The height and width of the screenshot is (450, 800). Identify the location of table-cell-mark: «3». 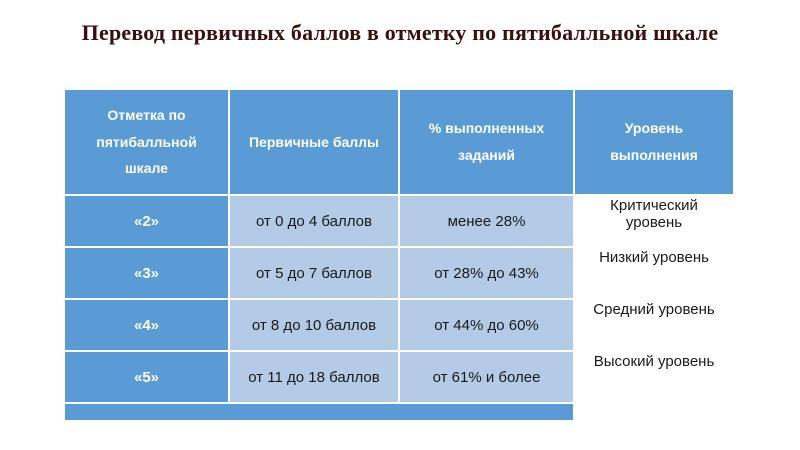
(146, 273).